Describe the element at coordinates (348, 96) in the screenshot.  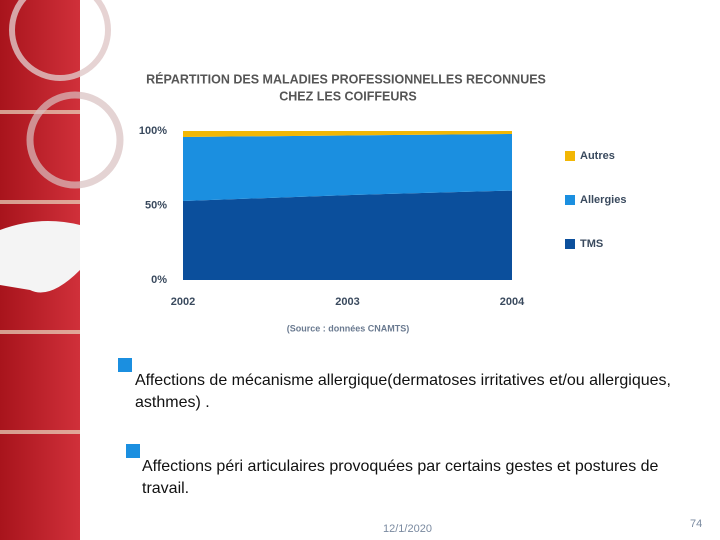
I see `chart-title: CHEZ LES COIFFEURS` at that location.